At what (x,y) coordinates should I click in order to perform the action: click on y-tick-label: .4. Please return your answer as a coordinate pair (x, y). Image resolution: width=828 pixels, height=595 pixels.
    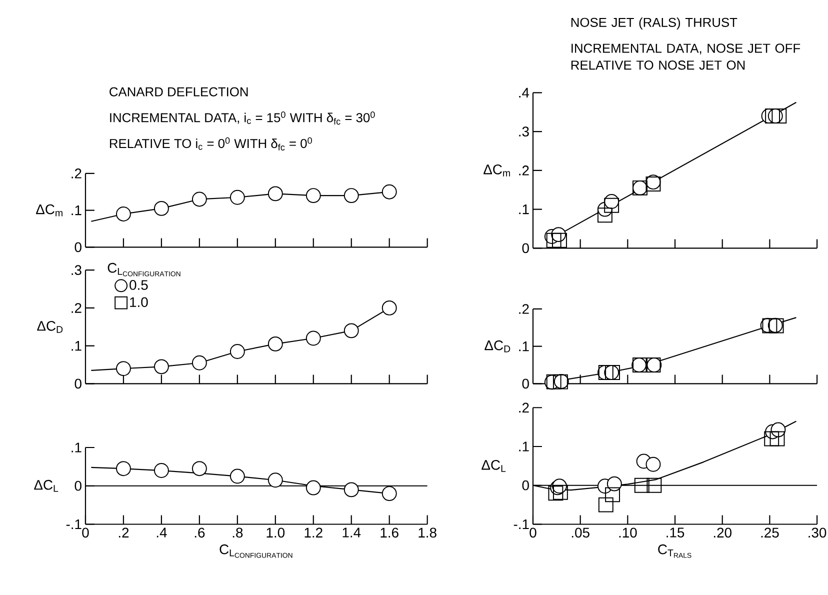
    Looking at the image, I should click on (524, 93).